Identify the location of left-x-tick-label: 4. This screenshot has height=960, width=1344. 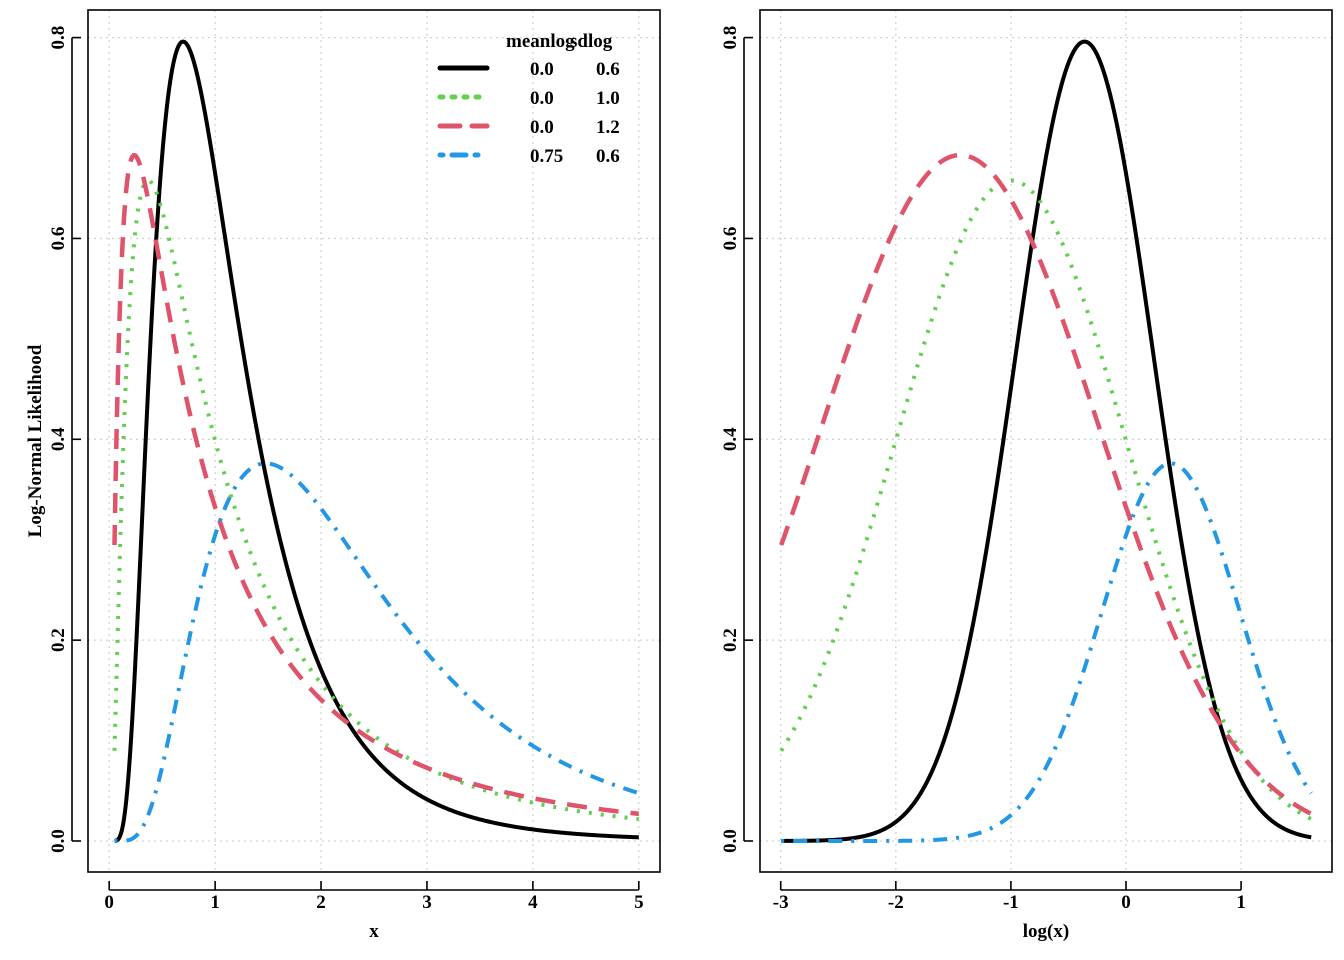
(533, 902).